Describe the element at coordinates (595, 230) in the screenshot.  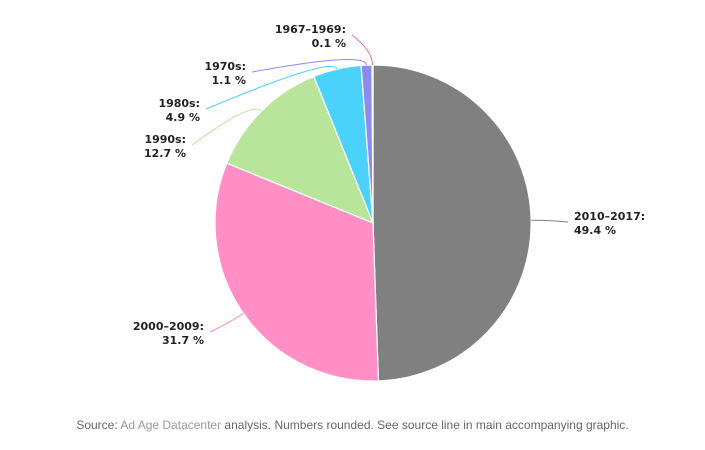
I see `slice-value-label: 49.4 %` at that location.